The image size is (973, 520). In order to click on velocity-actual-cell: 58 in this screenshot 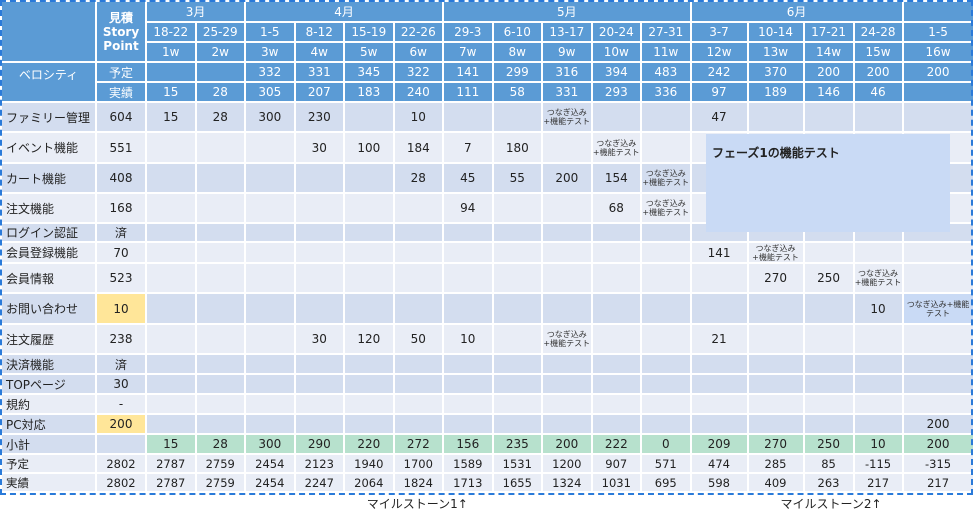, I will do `click(517, 92)`.